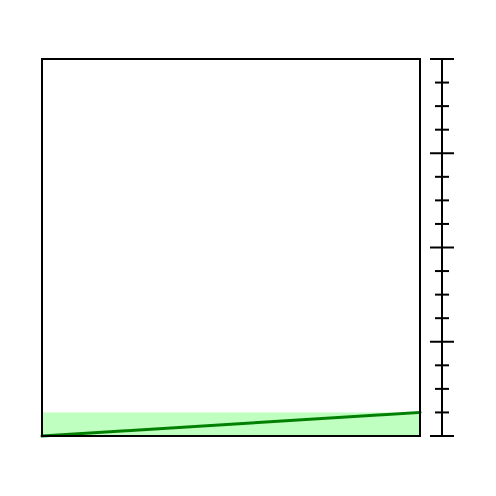 The height and width of the screenshot is (496, 496). I want to click on right-axis, so click(442, 247).